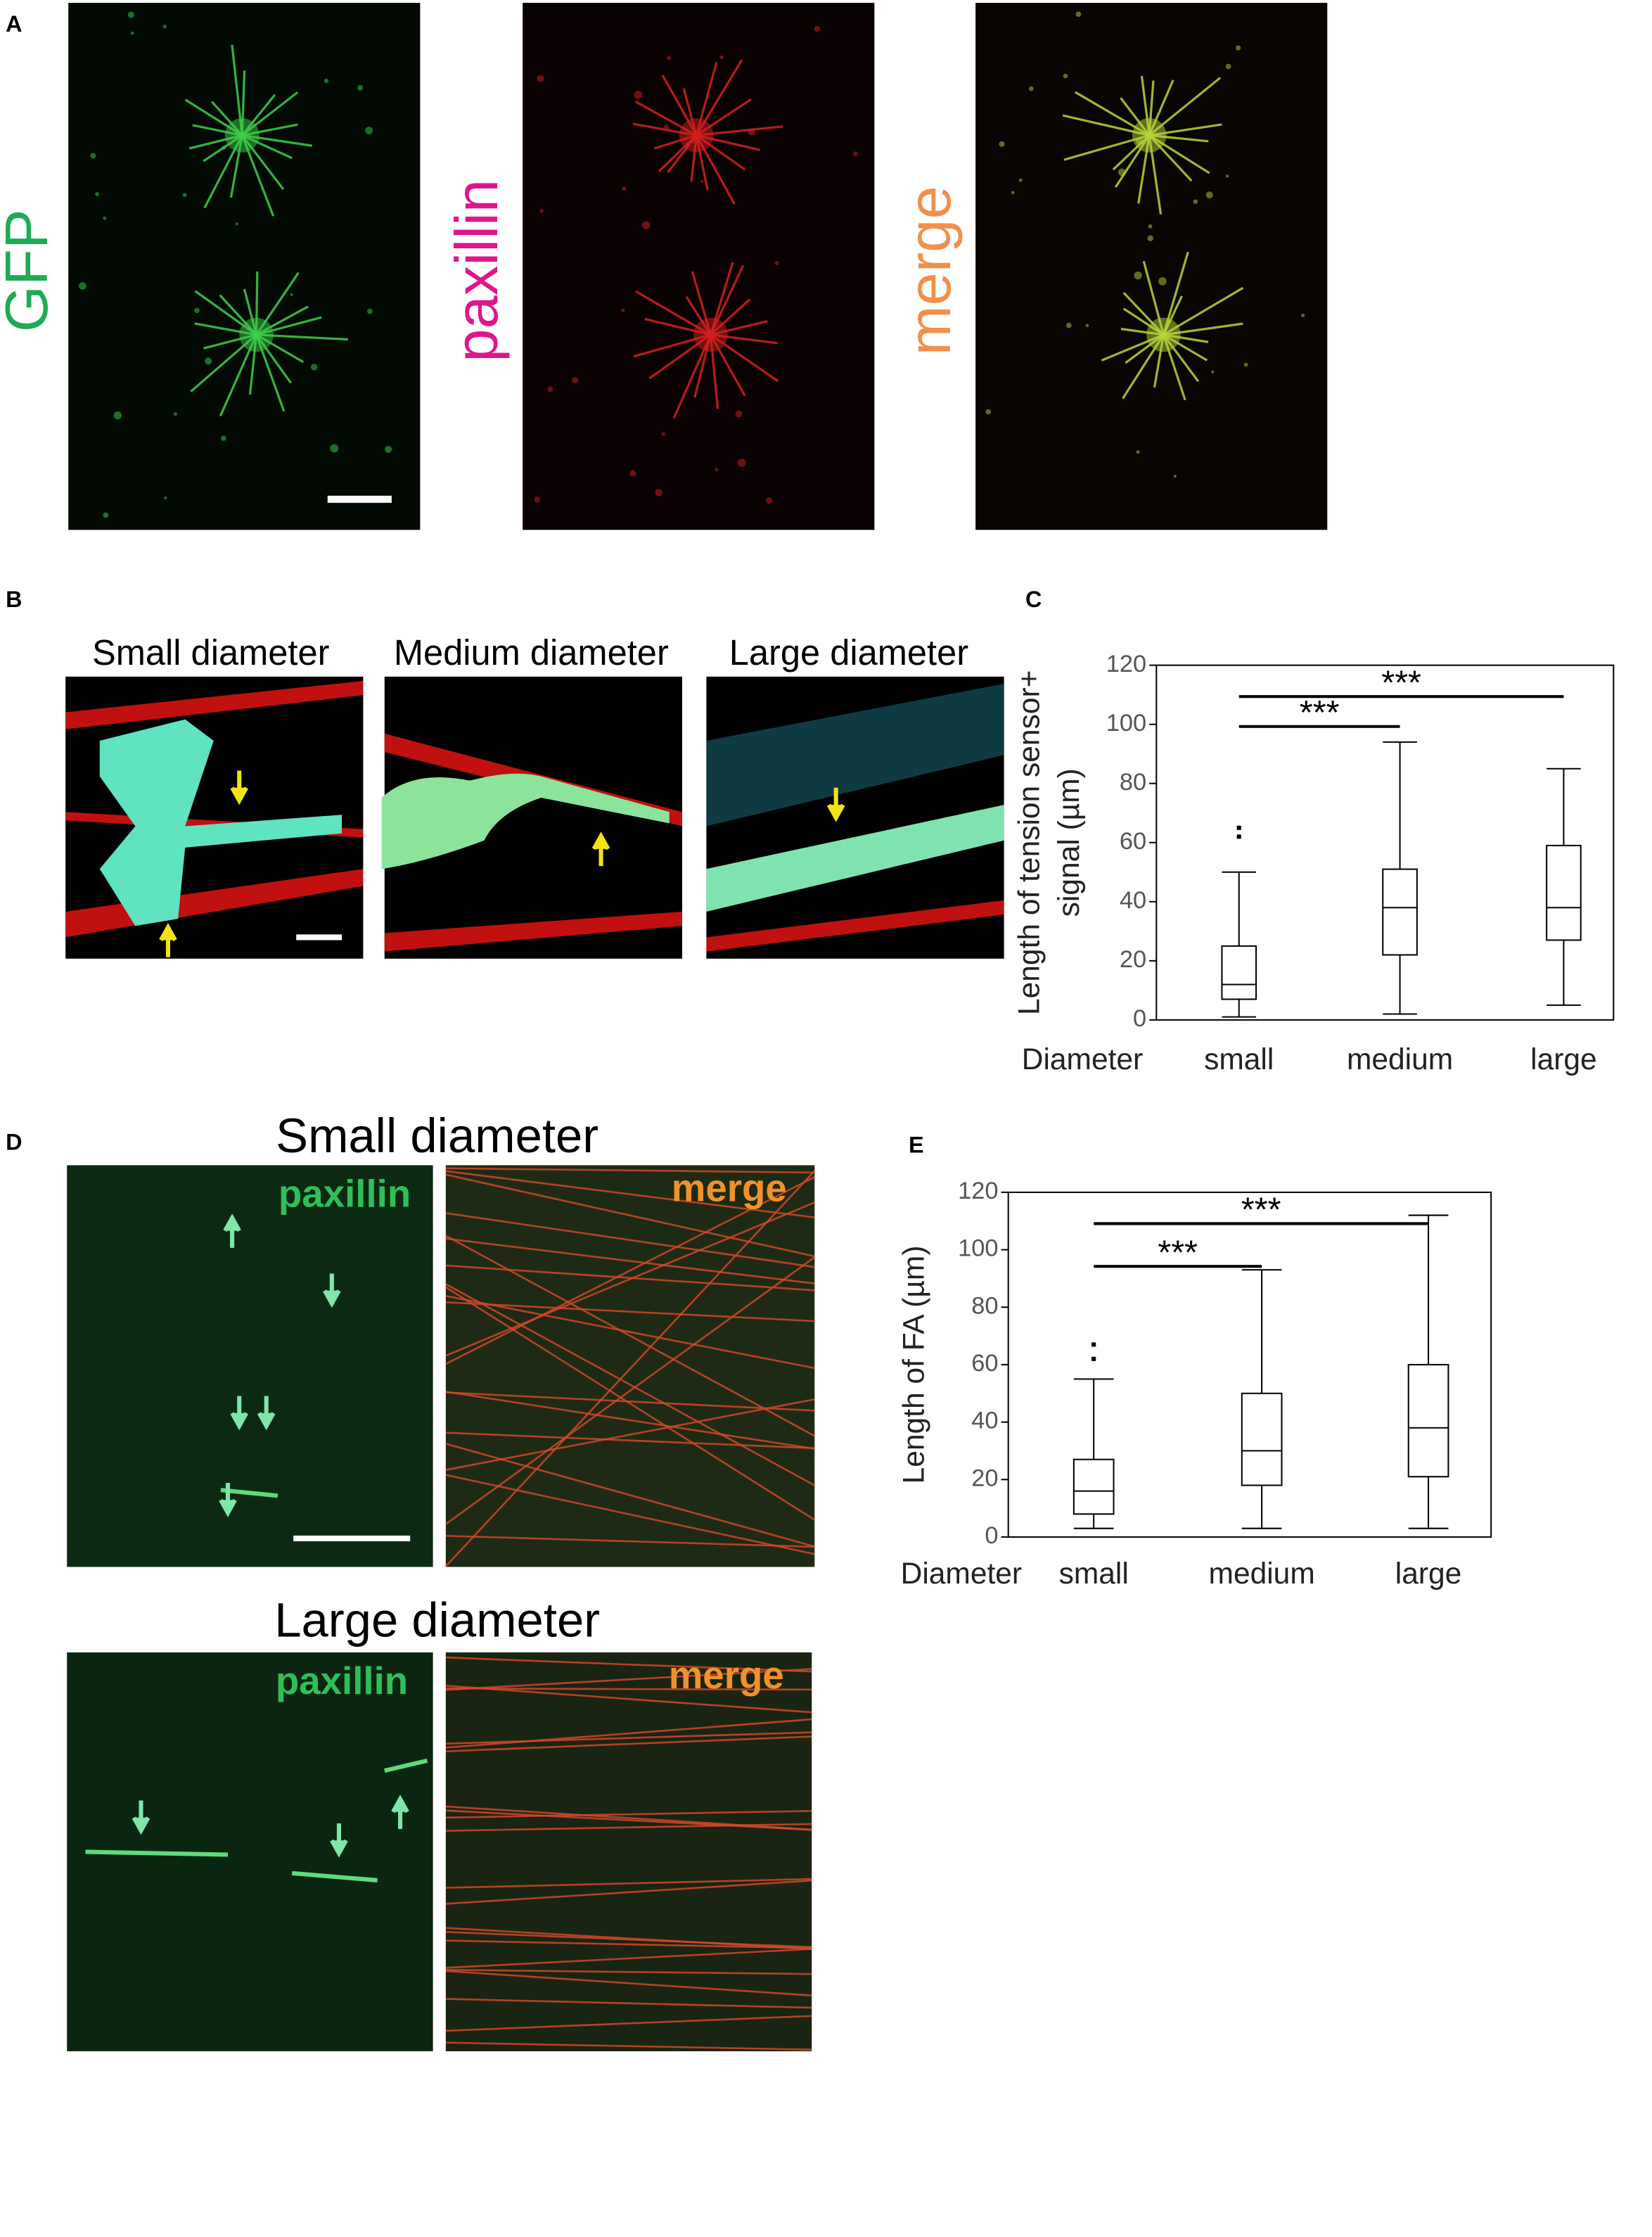  What do you see at coordinates (984, 1305) in the screenshot?
I see `y-tick-label: 80` at bounding box center [984, 1305].